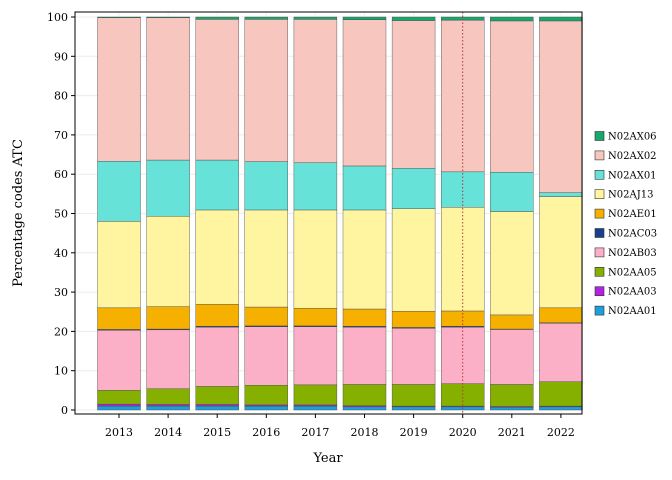 This screenshot has height=480, width=672. I want to click on x-tick-label: 2019, so click(414, 432).